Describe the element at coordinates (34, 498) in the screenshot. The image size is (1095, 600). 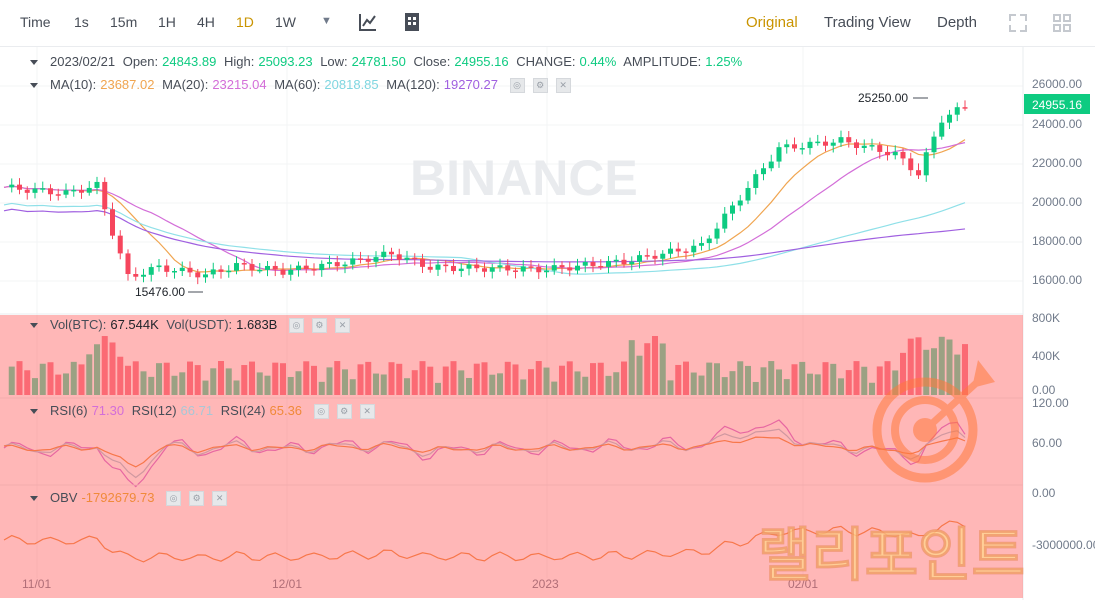
I see `collapse-obv-legend-icon` at that location.